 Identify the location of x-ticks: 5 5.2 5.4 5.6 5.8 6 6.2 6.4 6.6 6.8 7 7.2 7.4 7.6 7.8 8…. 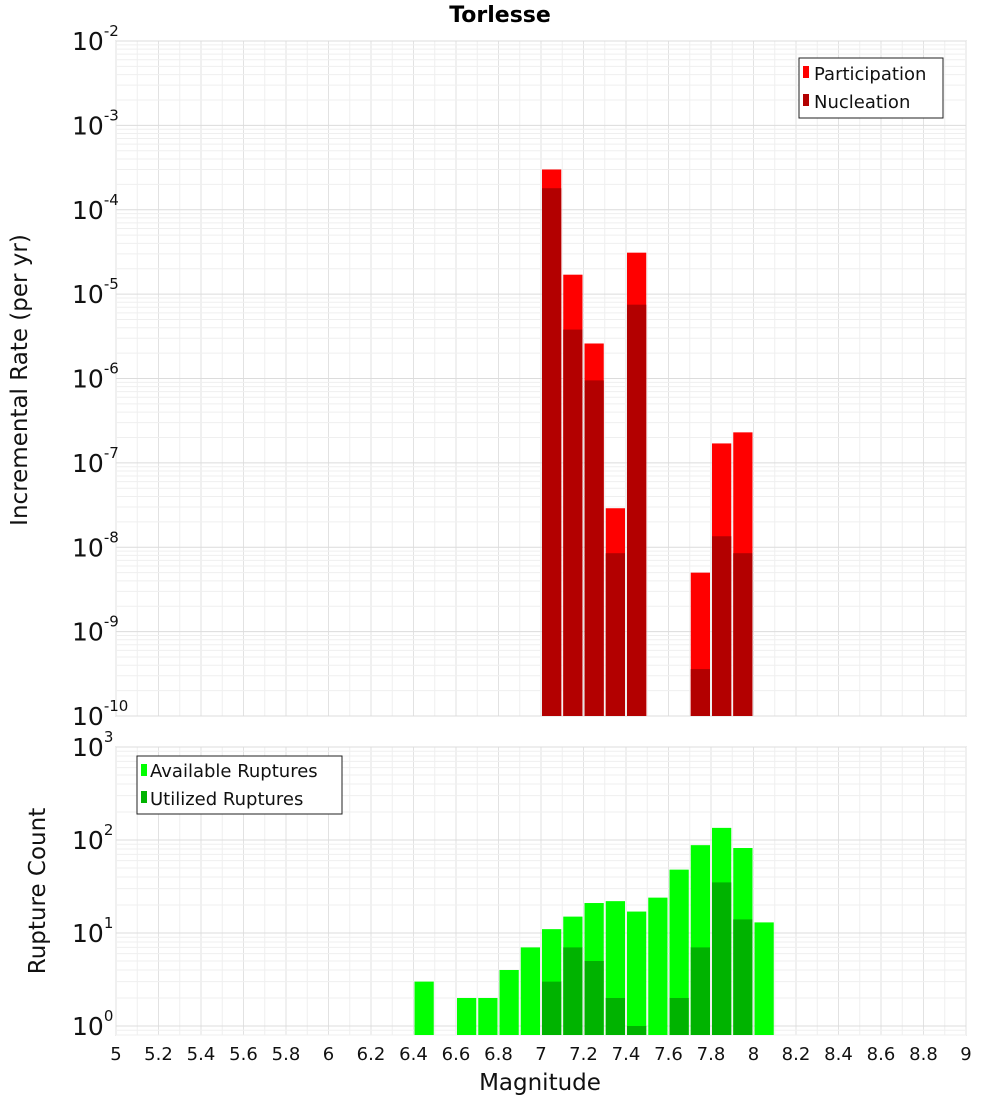
(540, 1054).